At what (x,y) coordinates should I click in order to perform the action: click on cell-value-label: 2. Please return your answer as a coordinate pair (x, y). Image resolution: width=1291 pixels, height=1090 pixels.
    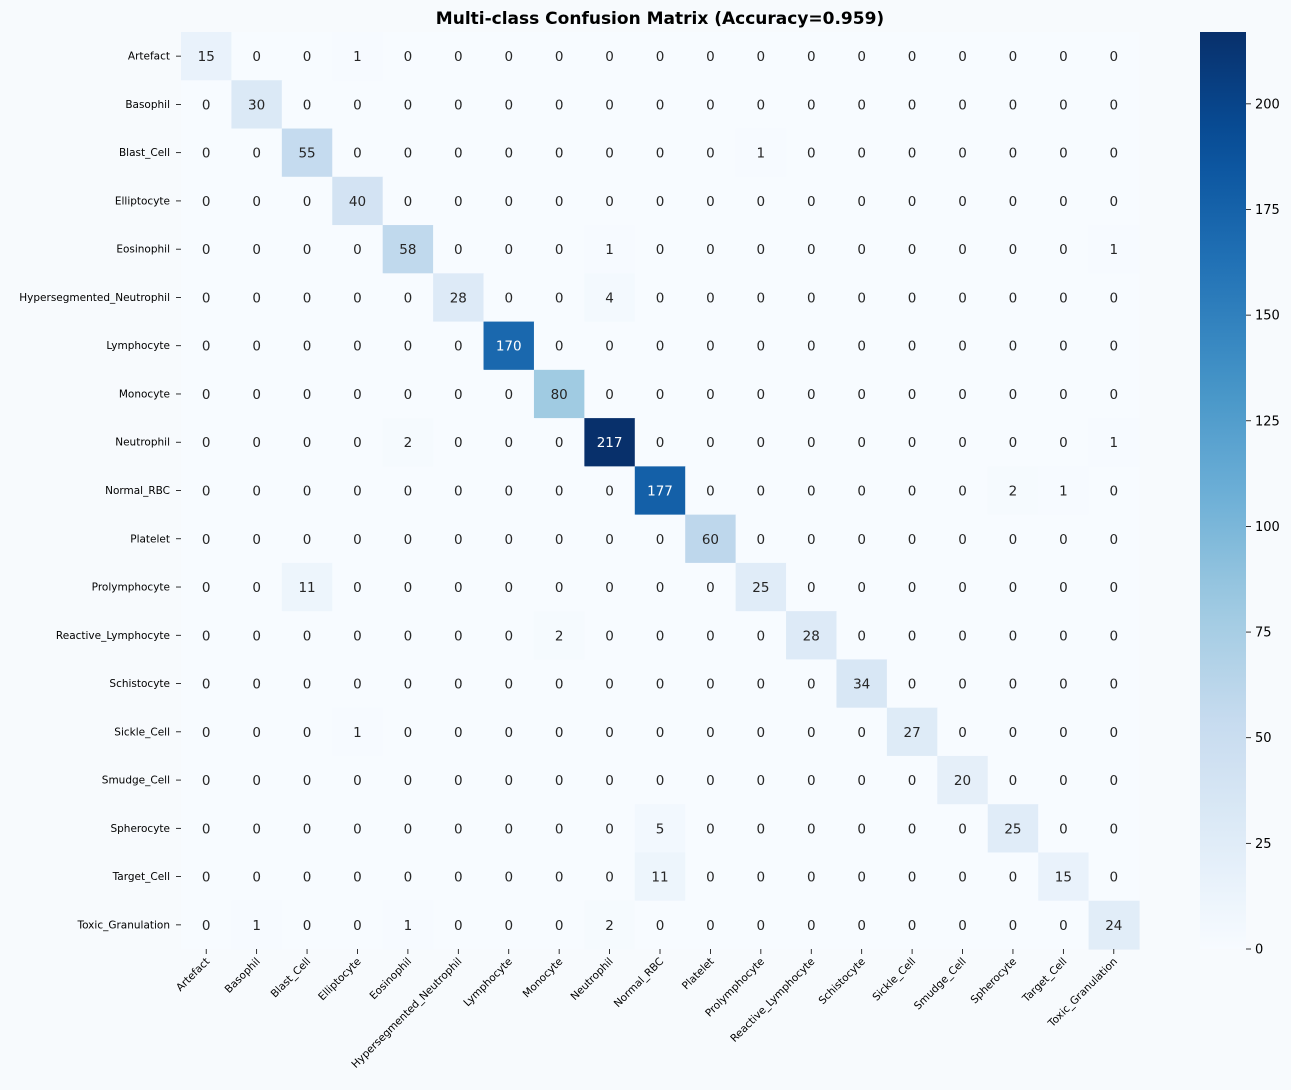
    Looking at the image, I should click on (559, 636).